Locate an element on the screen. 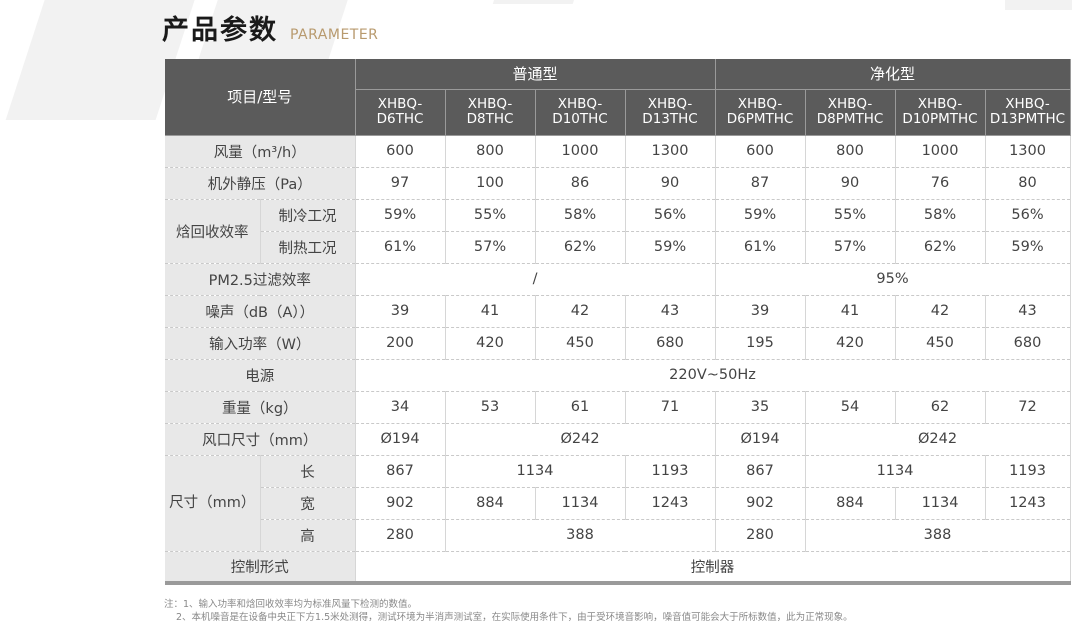  group-header-normal: 普通型 is located at coordinates (535, 74).